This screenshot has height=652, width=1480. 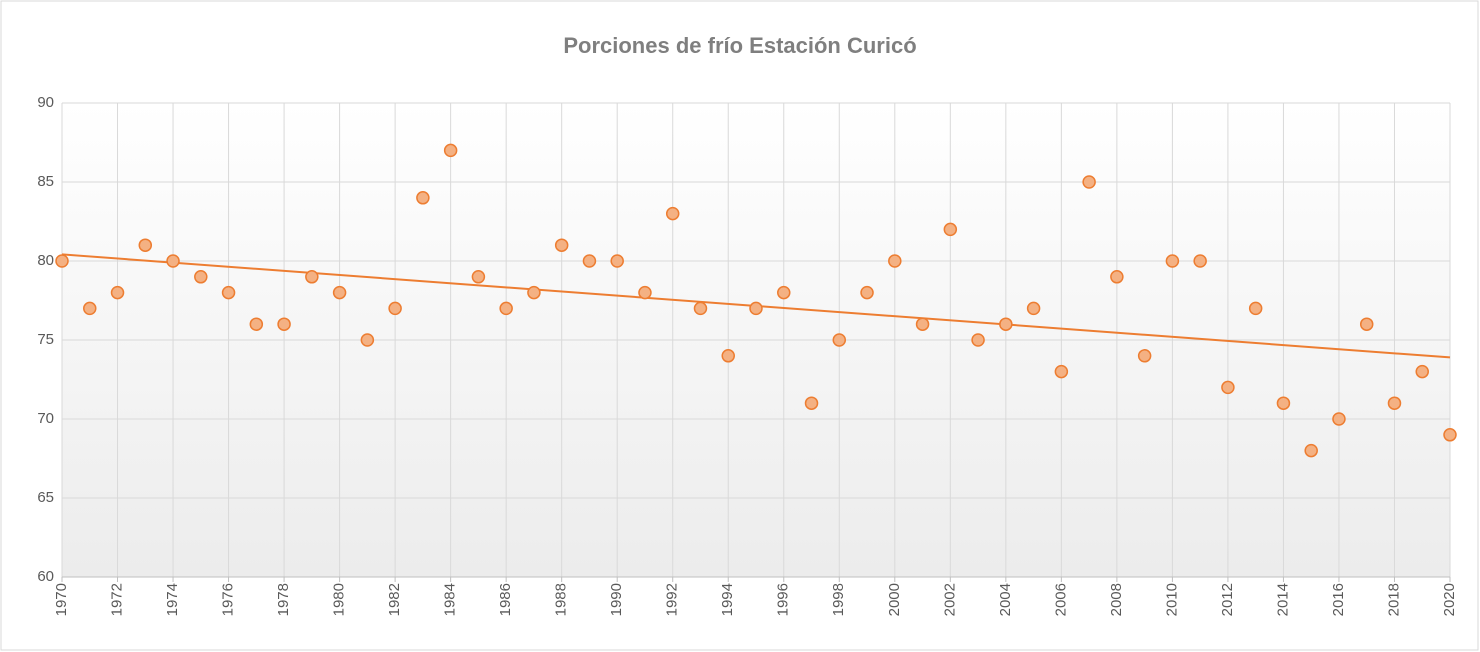 I want to click on x-tick-label: 1974, so click(x=172, y=599).